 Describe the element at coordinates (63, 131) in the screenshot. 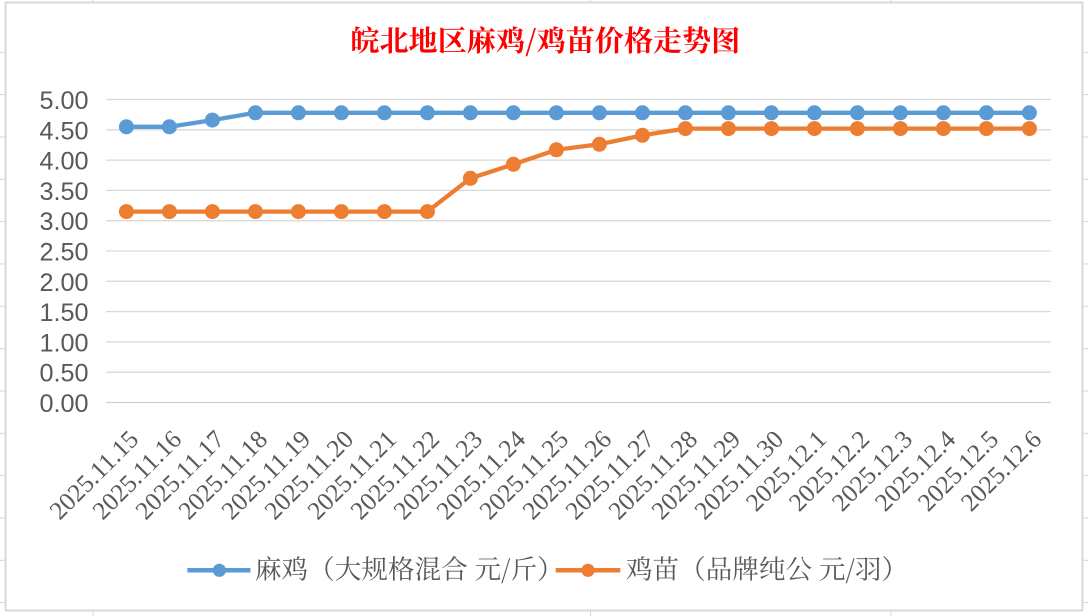

I see `svg-text: 4.50` at that location.